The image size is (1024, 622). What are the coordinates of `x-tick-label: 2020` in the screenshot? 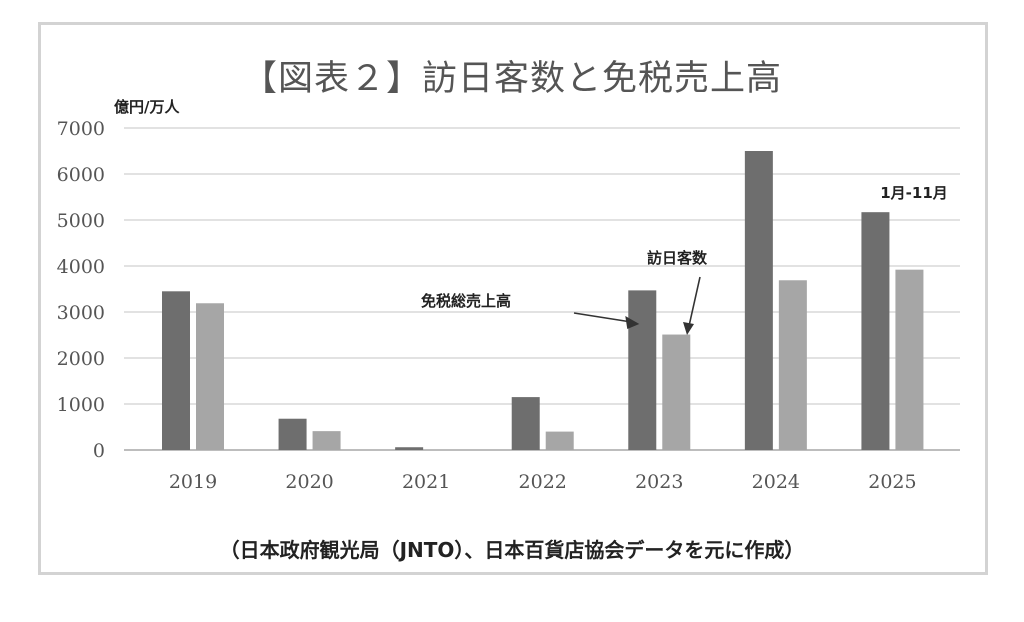 It's located at (309, 482).